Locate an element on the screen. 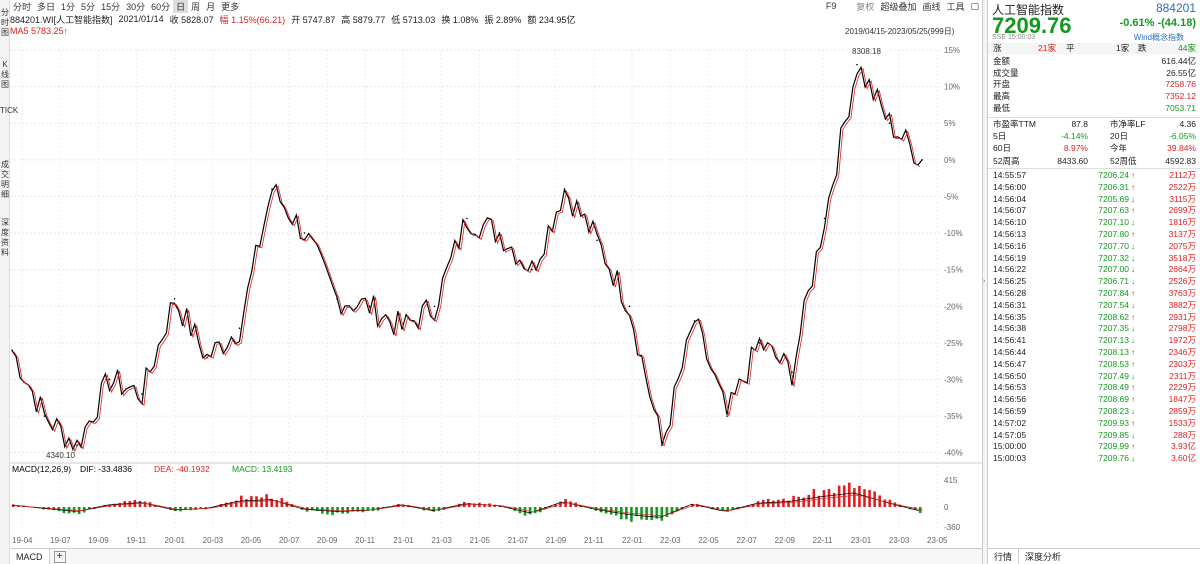  tick-row: 14:57:05 7209.85 ↓ 288万 is located at coordinates (1094, 436).